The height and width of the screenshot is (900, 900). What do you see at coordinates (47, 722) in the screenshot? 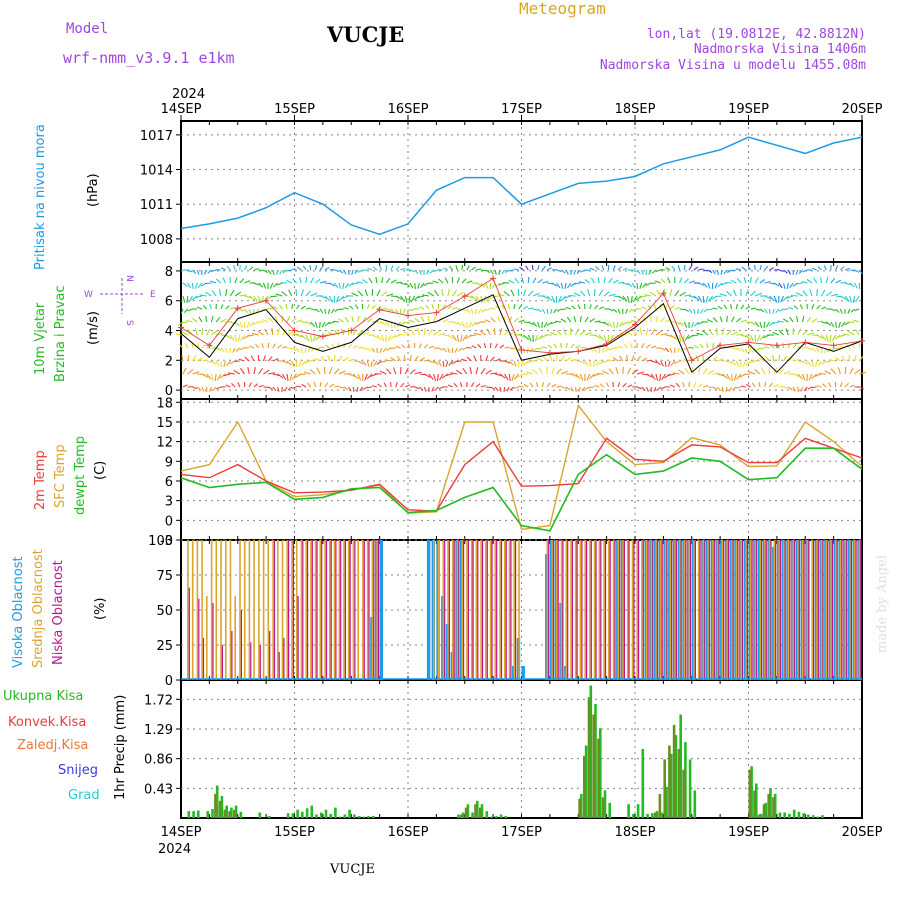
I see `precip-label-conv: Konvek.Kisa` at bounding box center [47, 722].